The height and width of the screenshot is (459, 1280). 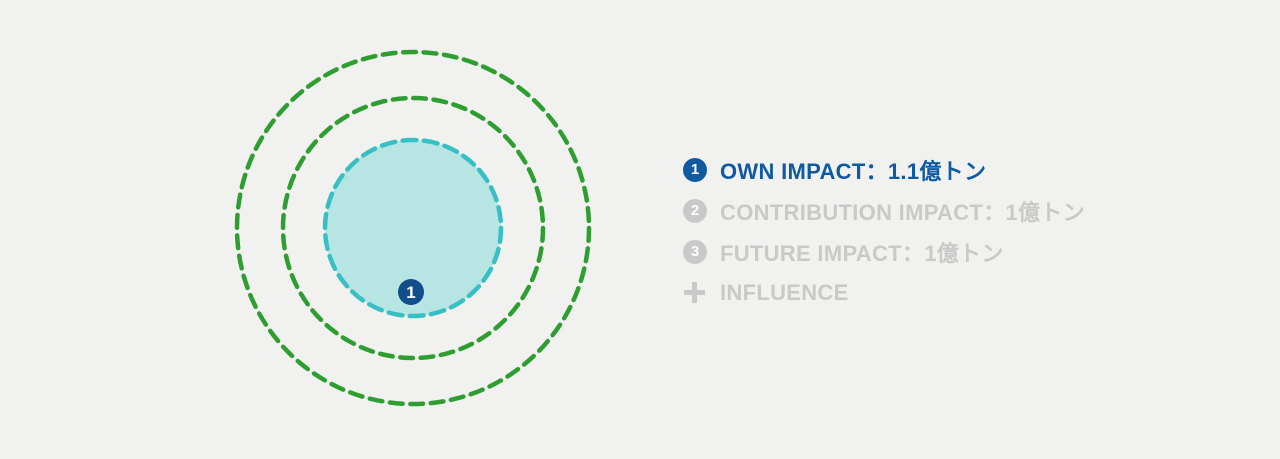 I want to click on legend-item-contribution-impact: 2 CONTRIBUTION IMPACT：1億トン, so click(x=884, y=210).